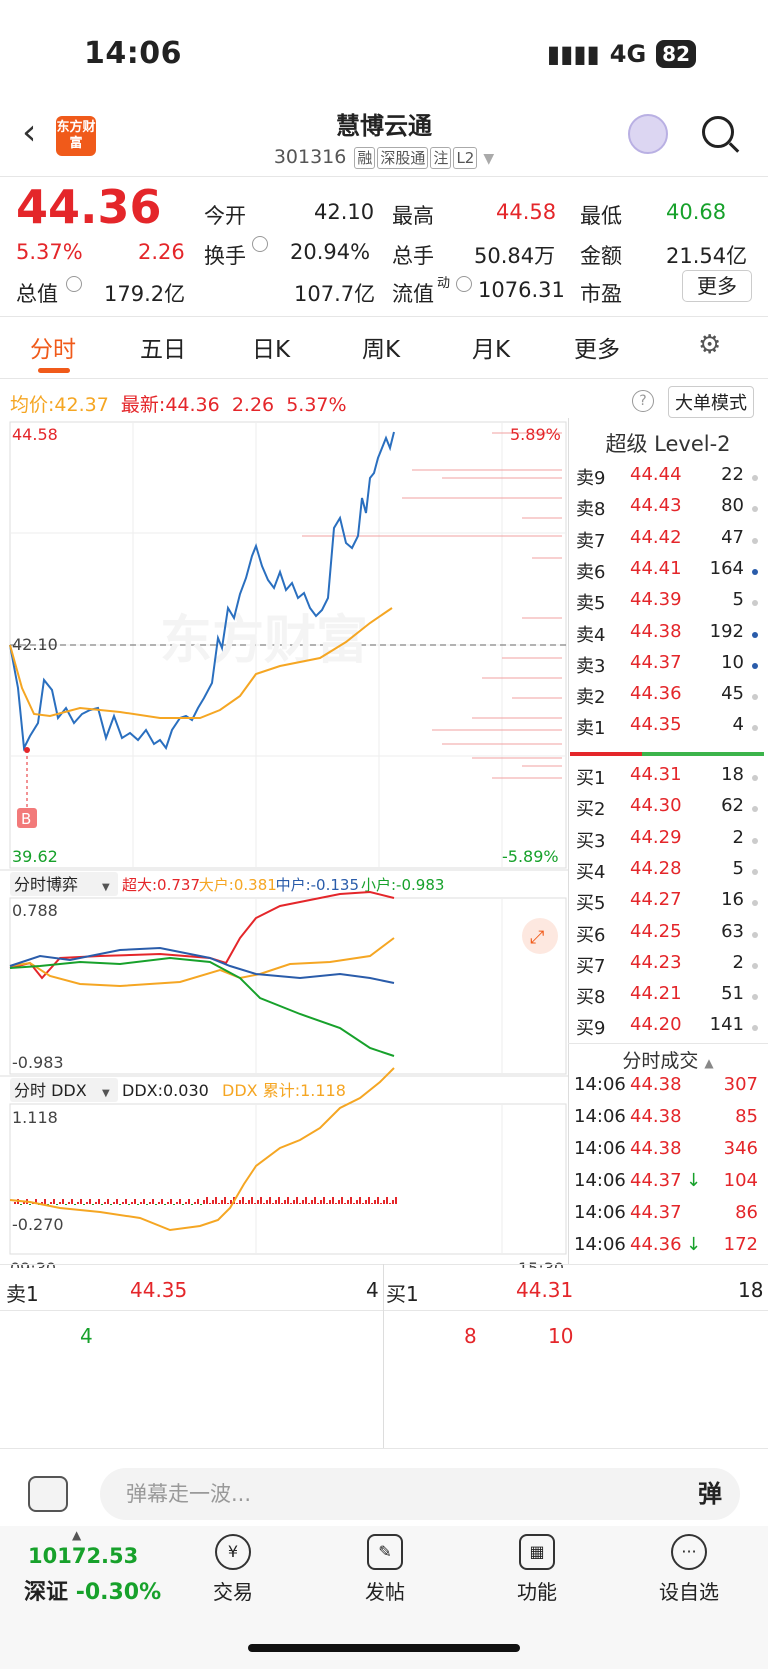  I want to click on bid-row: 买4 44.28 5, so click(669, 873).